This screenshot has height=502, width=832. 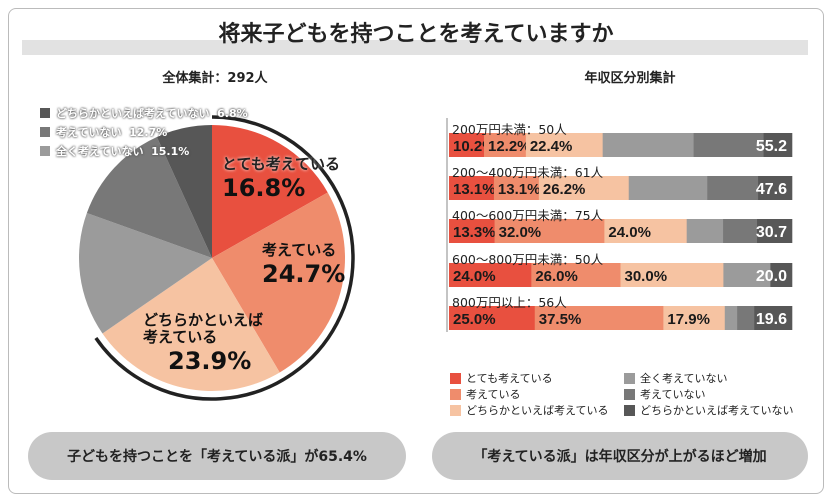 What do you see at coordinates (688, 319) in the screenshot?
I see `bar-value-label: 17.9%` at bounding box center [688, 319].